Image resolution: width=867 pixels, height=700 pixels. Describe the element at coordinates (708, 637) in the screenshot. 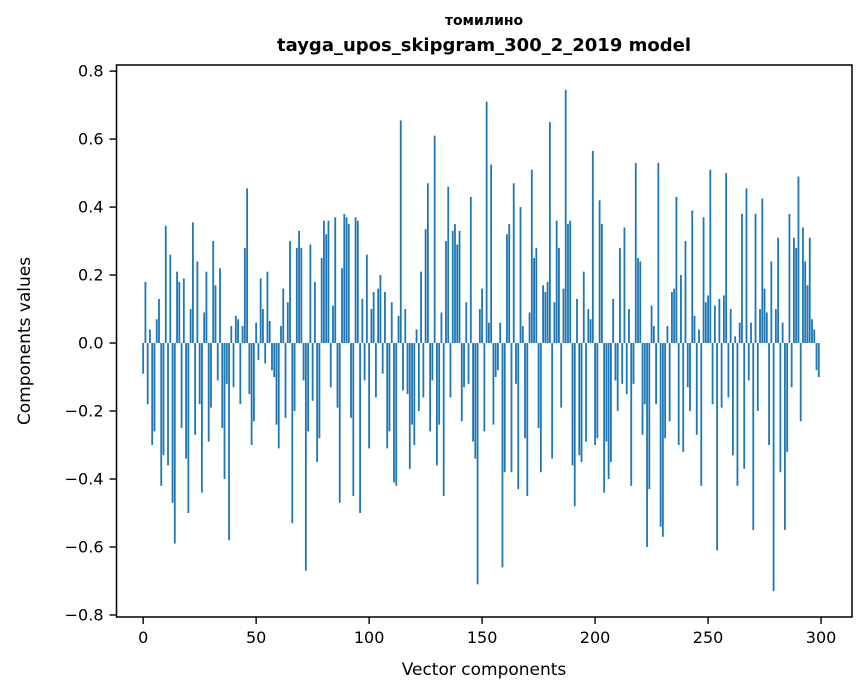

I see `x-tick-label: 250` at that location.